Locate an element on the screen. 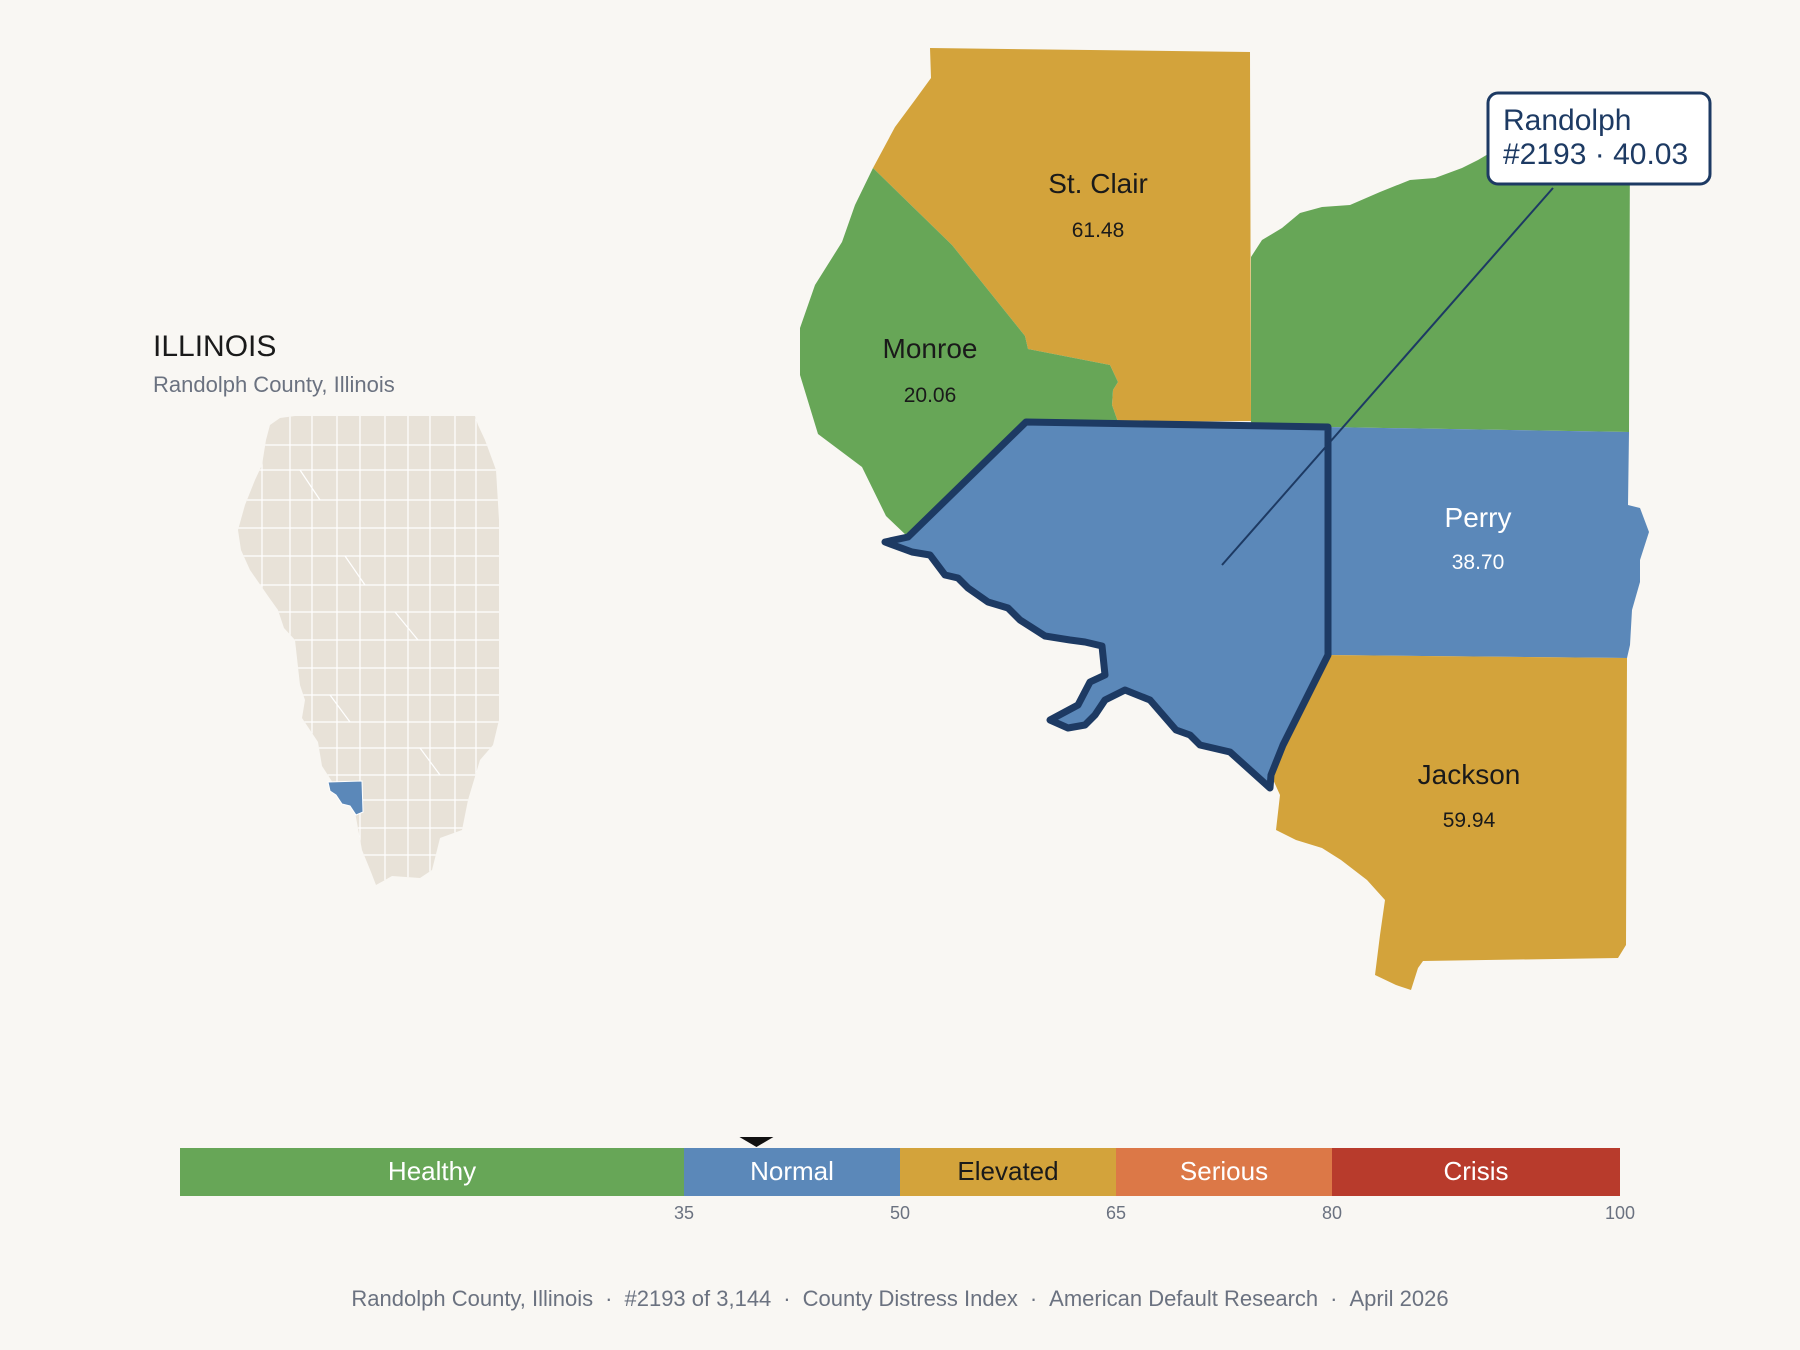 This screenshot has height=1350, width=1800. state-subtitle: Randolph County, Illinois is located at coordinates (274, 384).